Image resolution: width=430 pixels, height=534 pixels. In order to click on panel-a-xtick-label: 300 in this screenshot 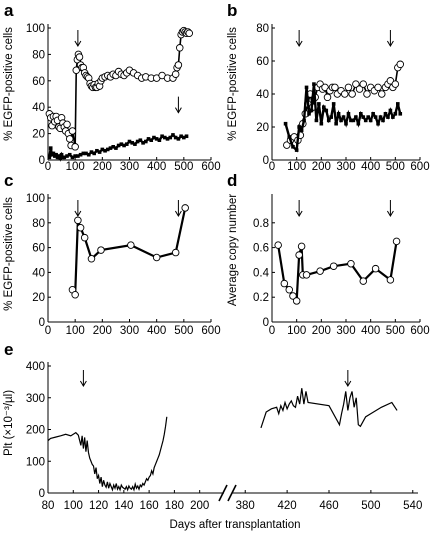, I will do `click(129, 167)`.